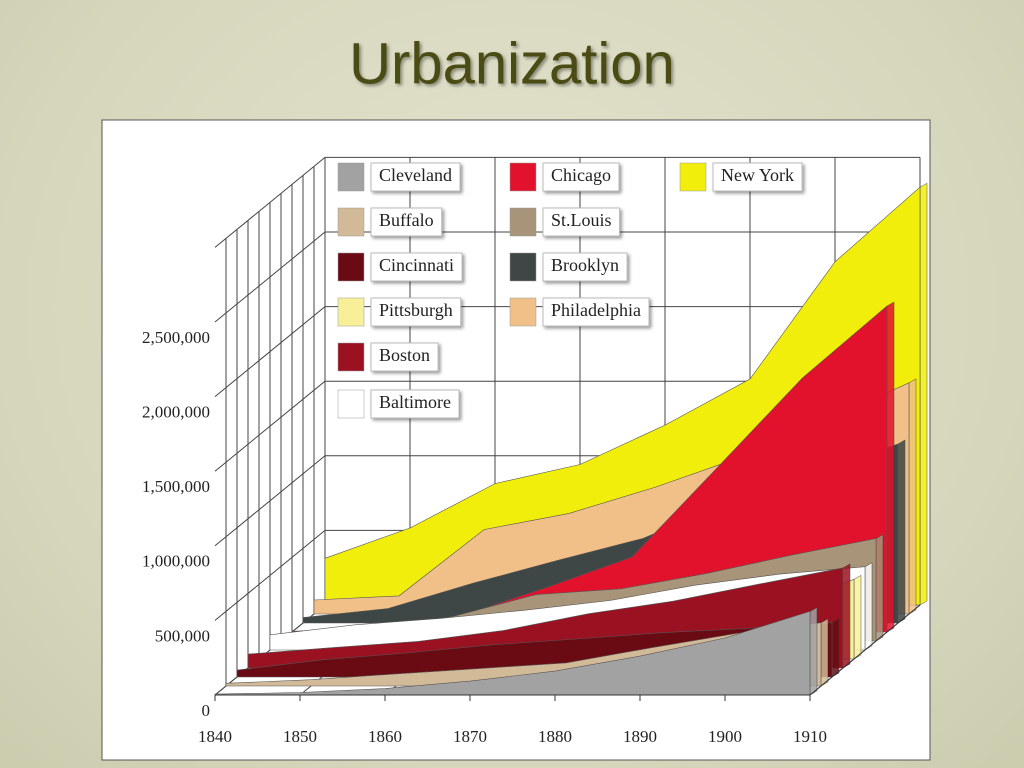 The image size is (1024, 768). Describe the element at coordinates (215, 736) in the screenshot. I see `x-tick-label: 1840` at that location.